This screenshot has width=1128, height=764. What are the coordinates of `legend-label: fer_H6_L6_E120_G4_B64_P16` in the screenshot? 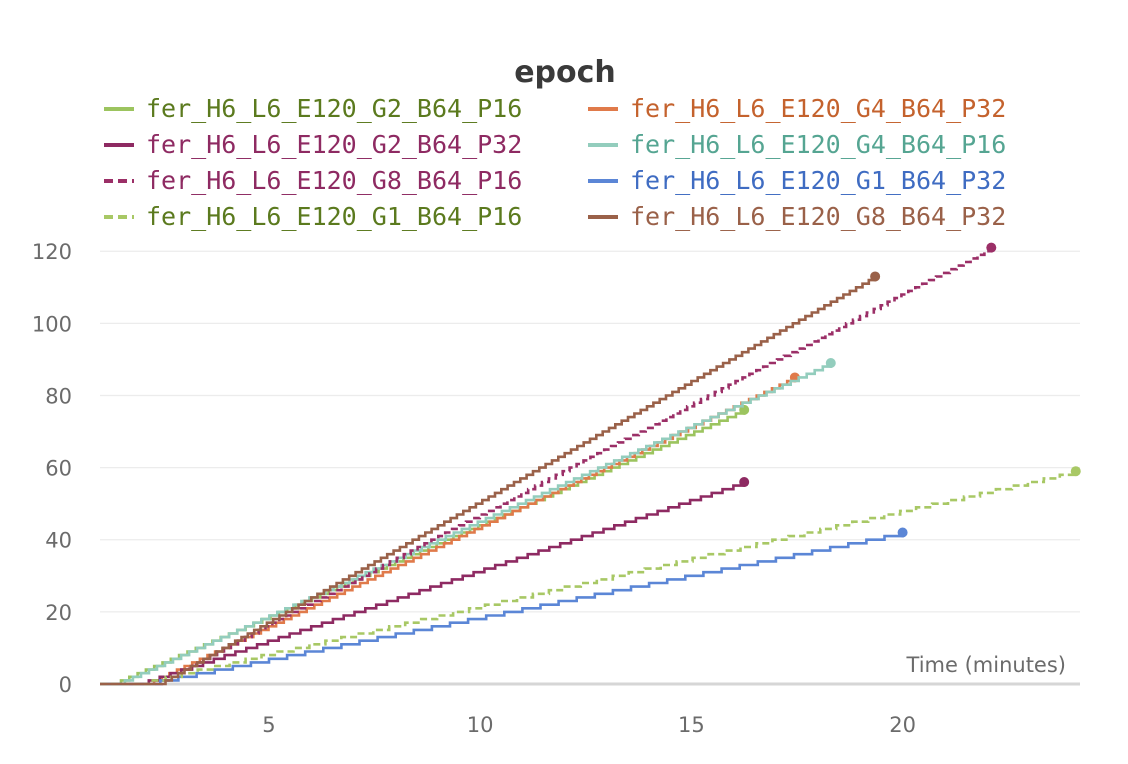 It's located at (818, 144).